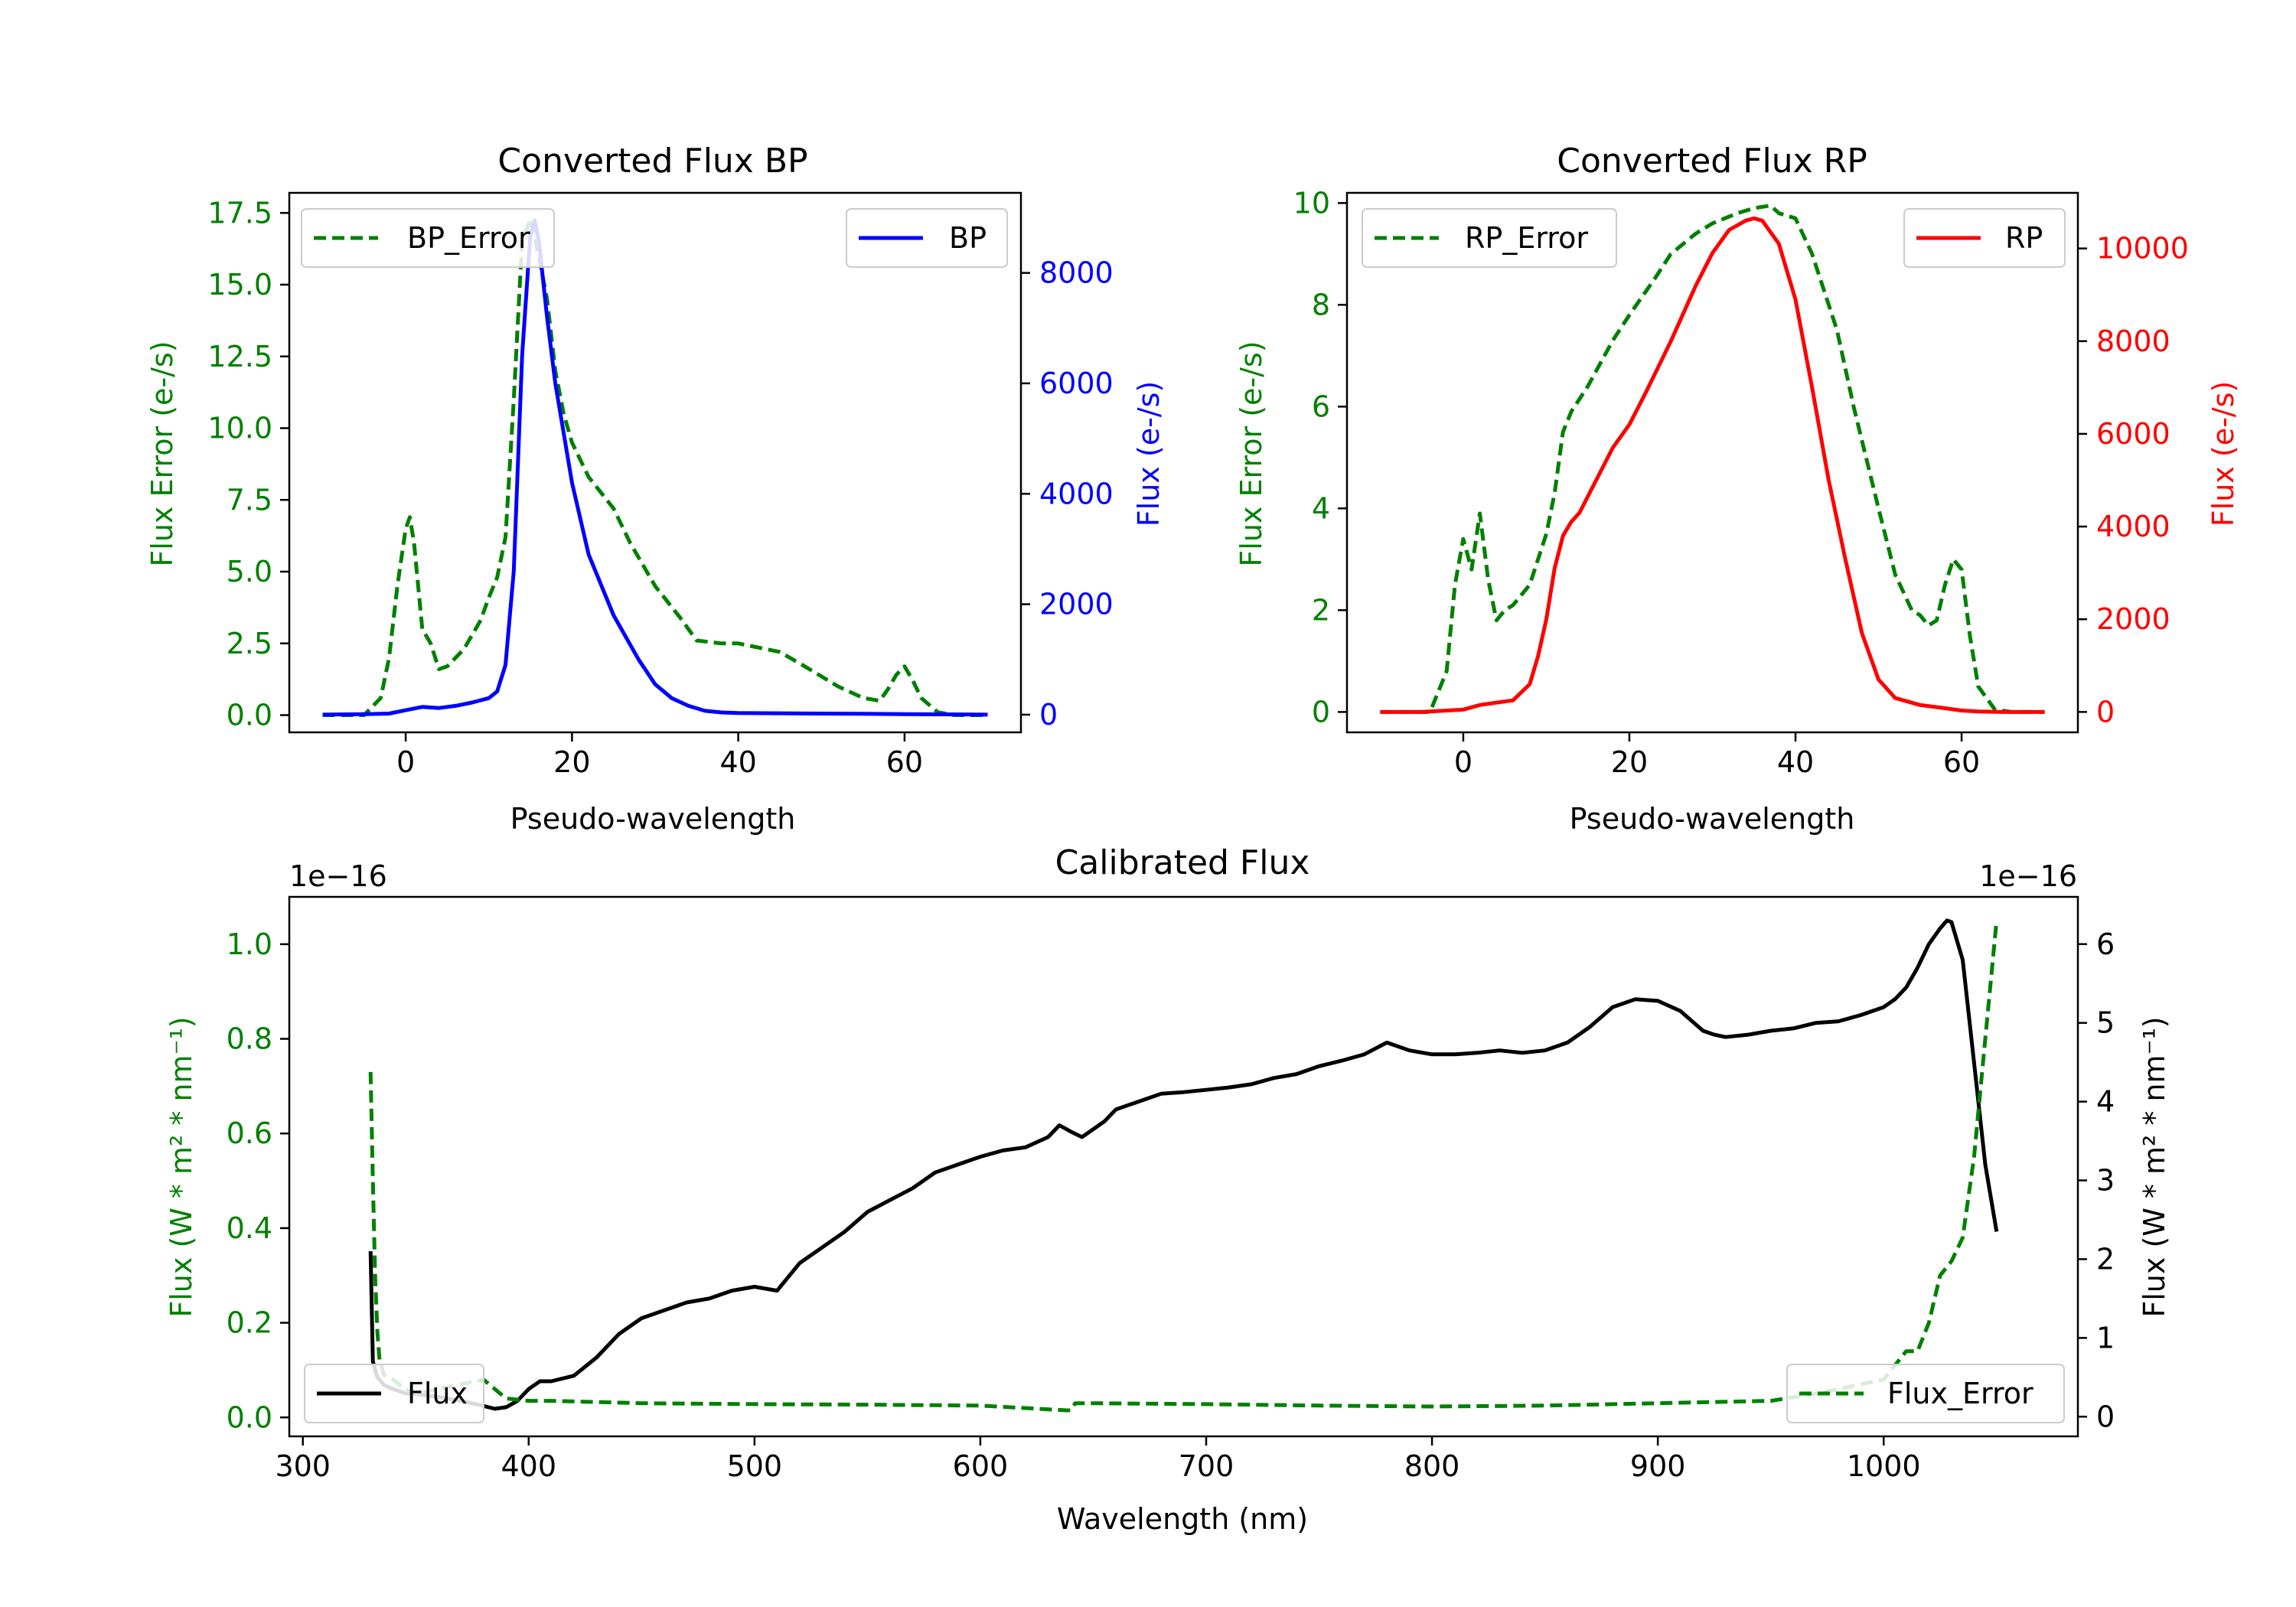  I want to click on cal-legend-right-label: Flux_Error, so click(1960, 1393).